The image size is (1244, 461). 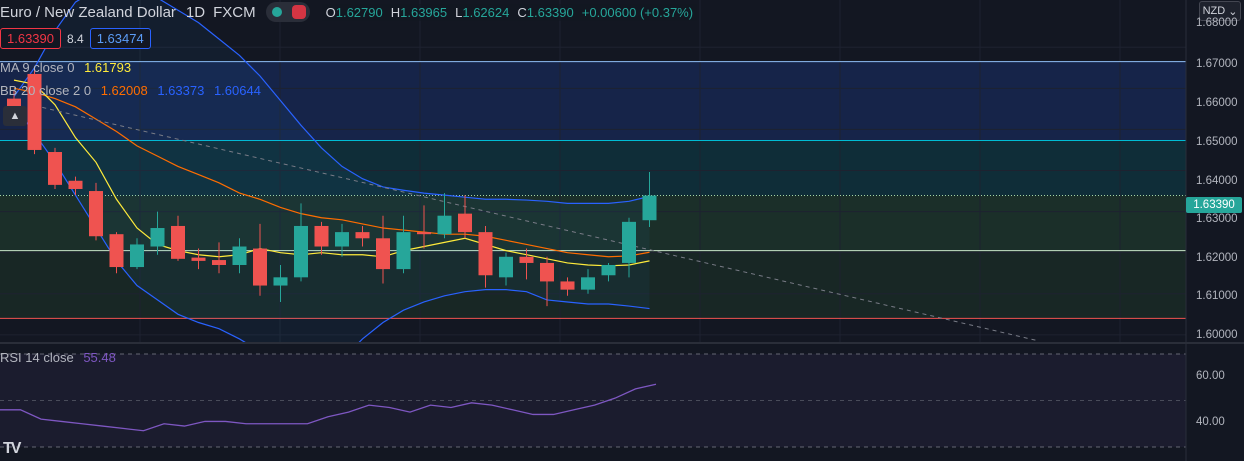 I want to click on high-value: 1.63965, so click(x=424, y=12).